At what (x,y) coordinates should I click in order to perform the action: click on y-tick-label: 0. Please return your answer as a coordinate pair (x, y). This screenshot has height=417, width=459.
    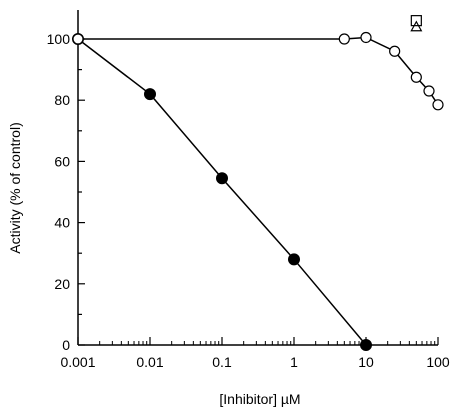
    Looking at the image, I should click on (66, 345).